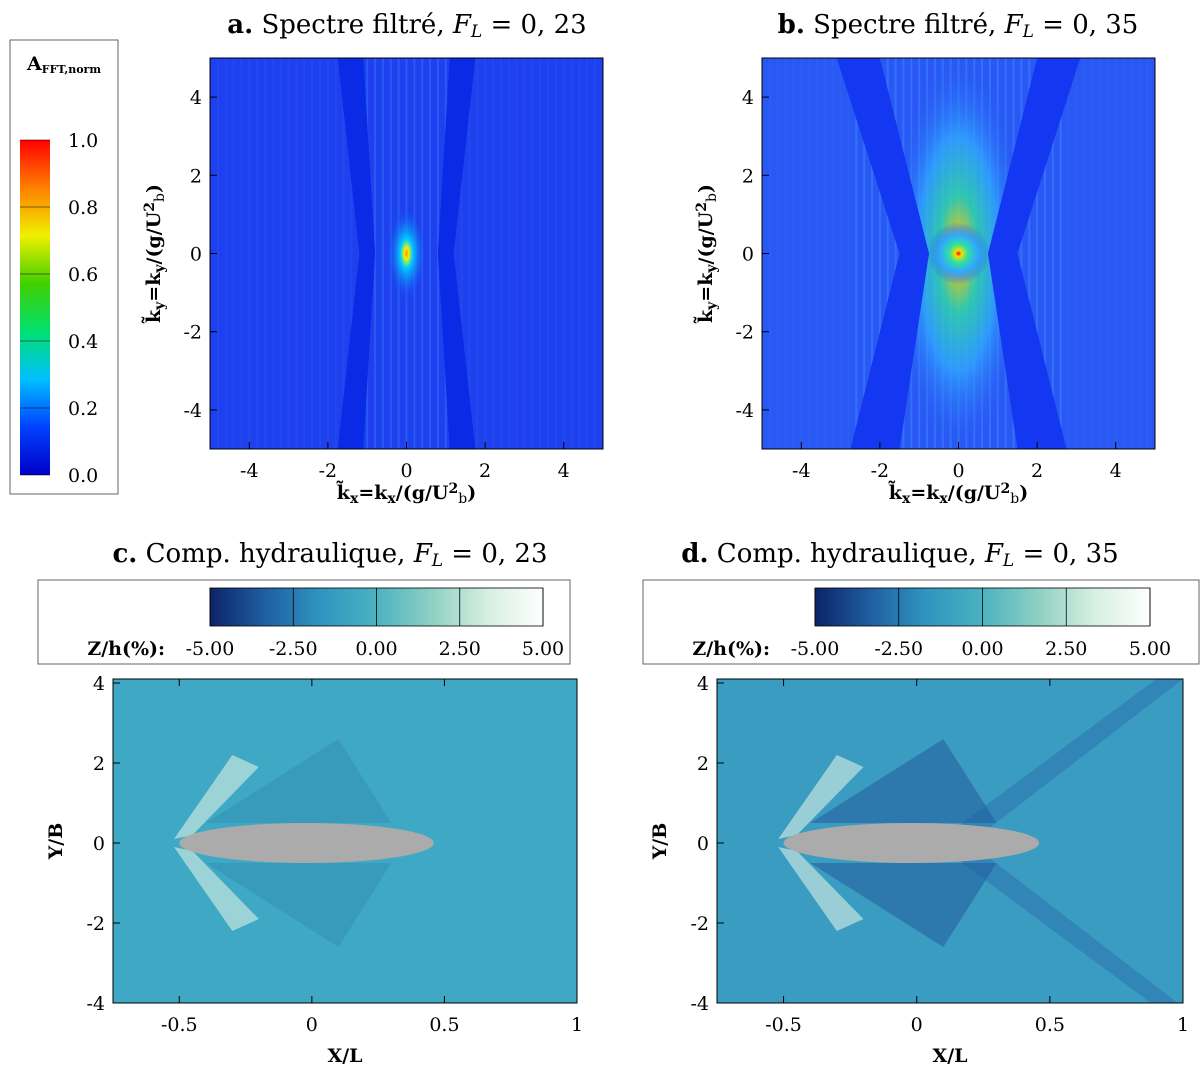 This screenshot has height=1068, width=1200. What do you see at coordinates (821, 889) in the screenshot?
I see `wake-light` at bounding box center [821, 889].